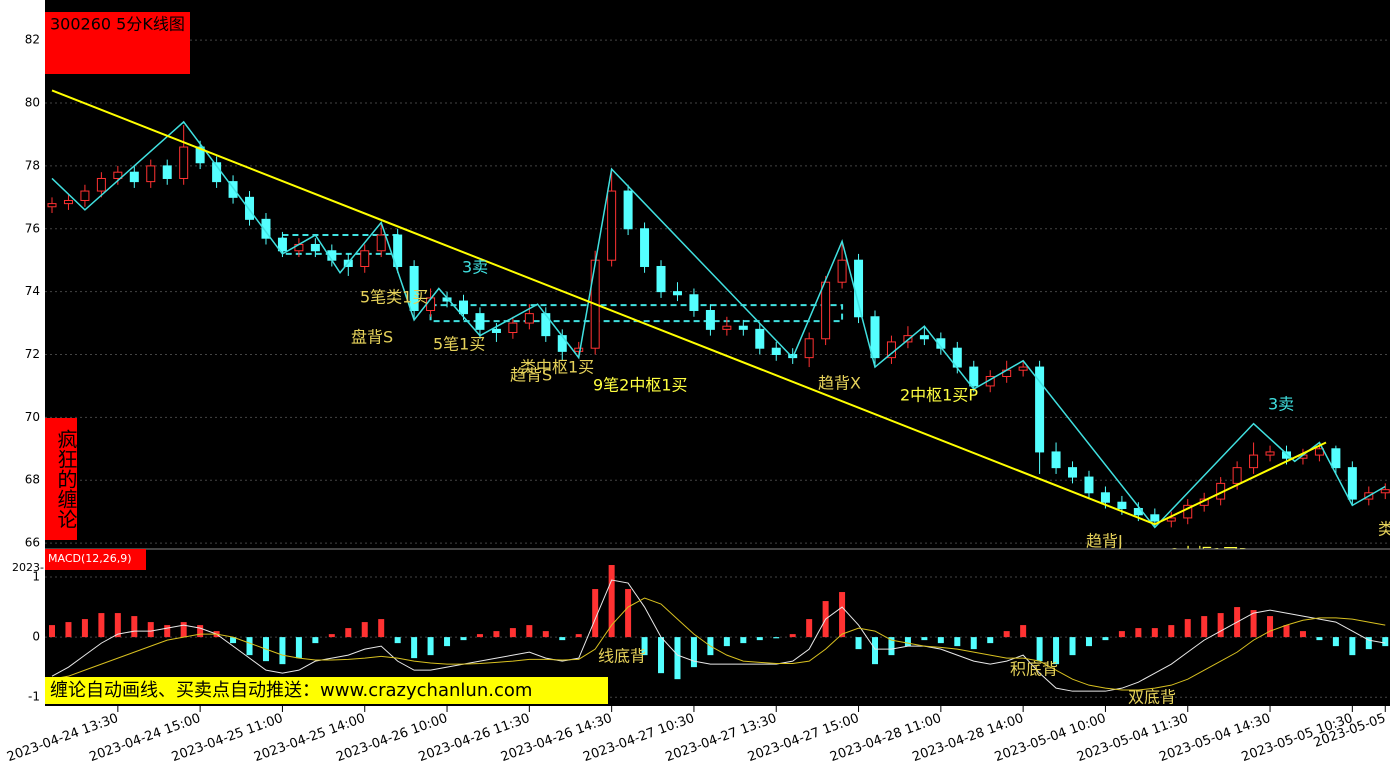 This screenshot has height=775, width=1390. Describe the element at coordinates (839, 383) in the screenshot. I see `annotation: 趋背X` at that location.